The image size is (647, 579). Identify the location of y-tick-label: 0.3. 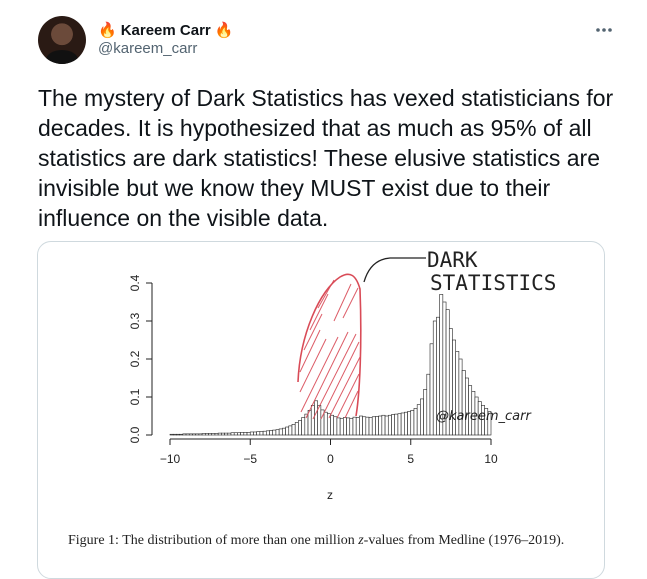
(135, 320).